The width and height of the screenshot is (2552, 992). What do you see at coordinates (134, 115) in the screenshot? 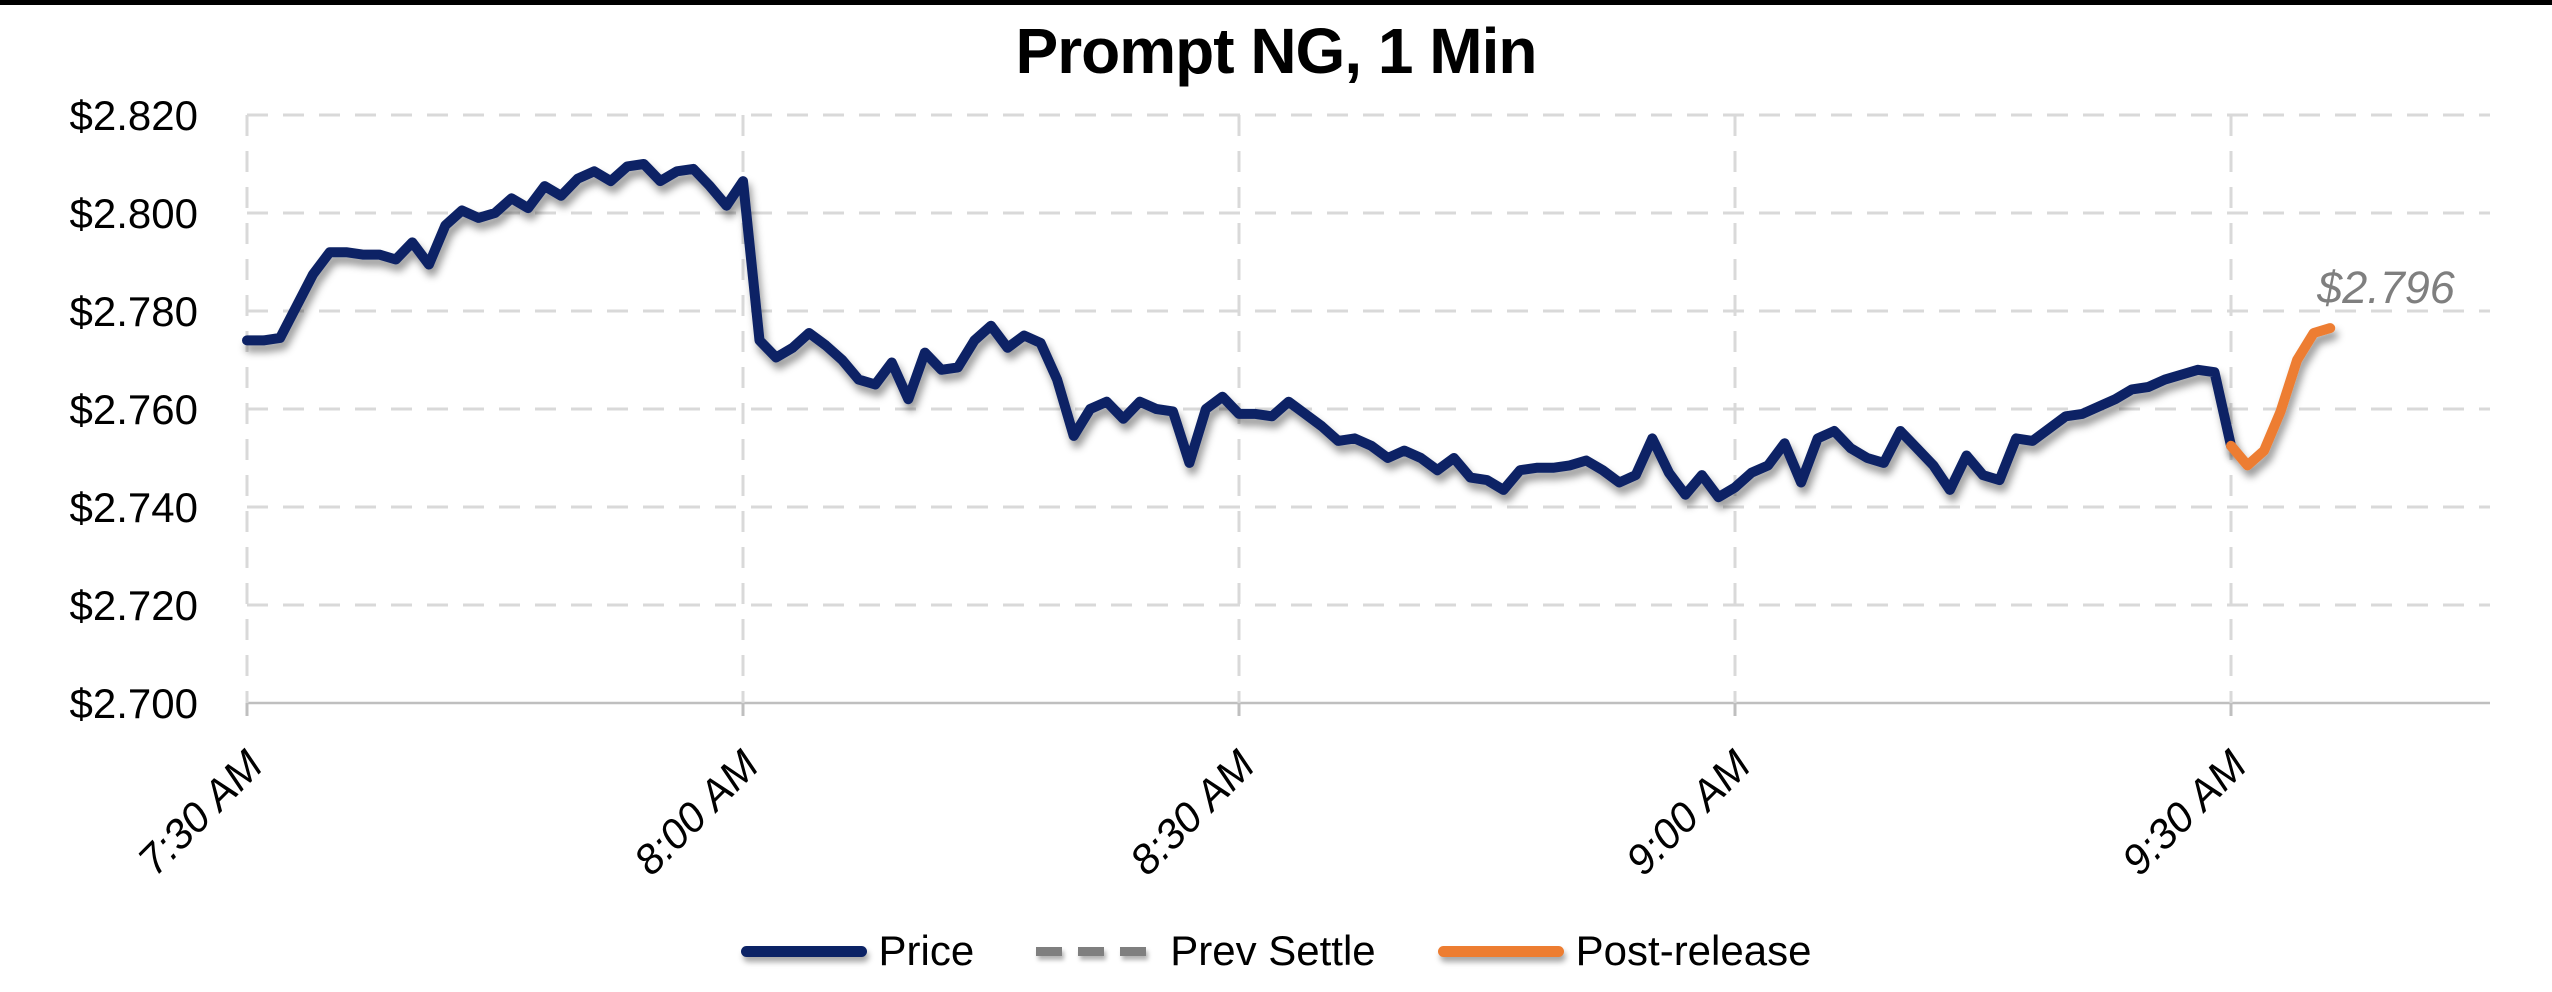
I see `y-axis-label: $2.820` at bounding box center [134, 115].